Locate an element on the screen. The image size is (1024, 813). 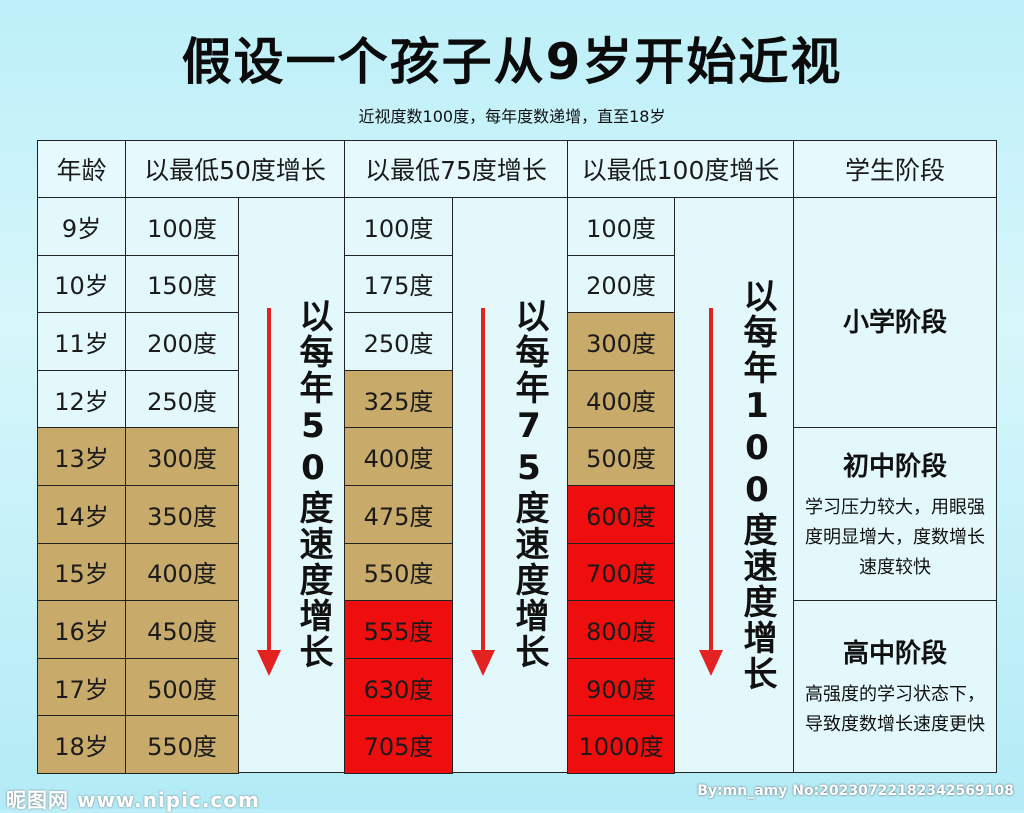
value-75-cell: 705度 is located at coordinates (398, 744).